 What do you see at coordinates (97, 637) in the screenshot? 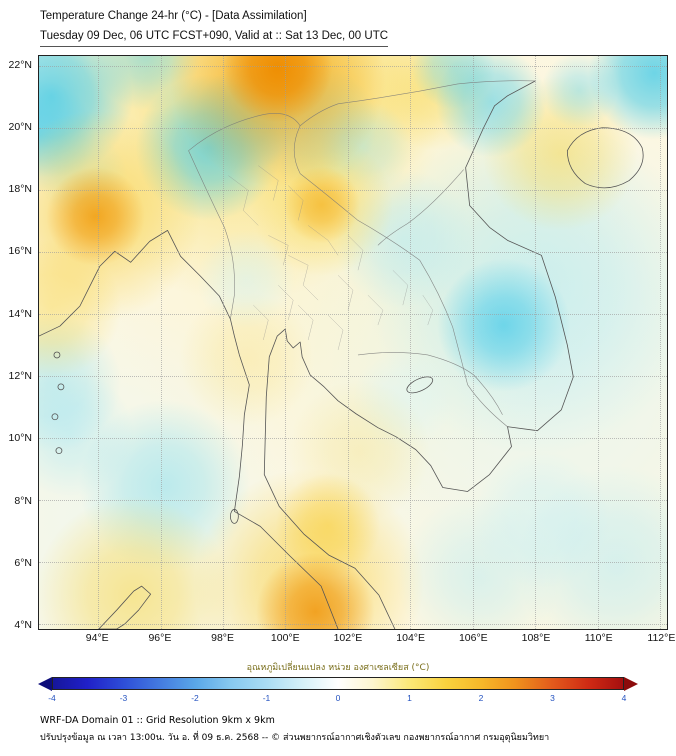
I see `longitude-tick-label: 94°E` at bounding box center [97, 637].